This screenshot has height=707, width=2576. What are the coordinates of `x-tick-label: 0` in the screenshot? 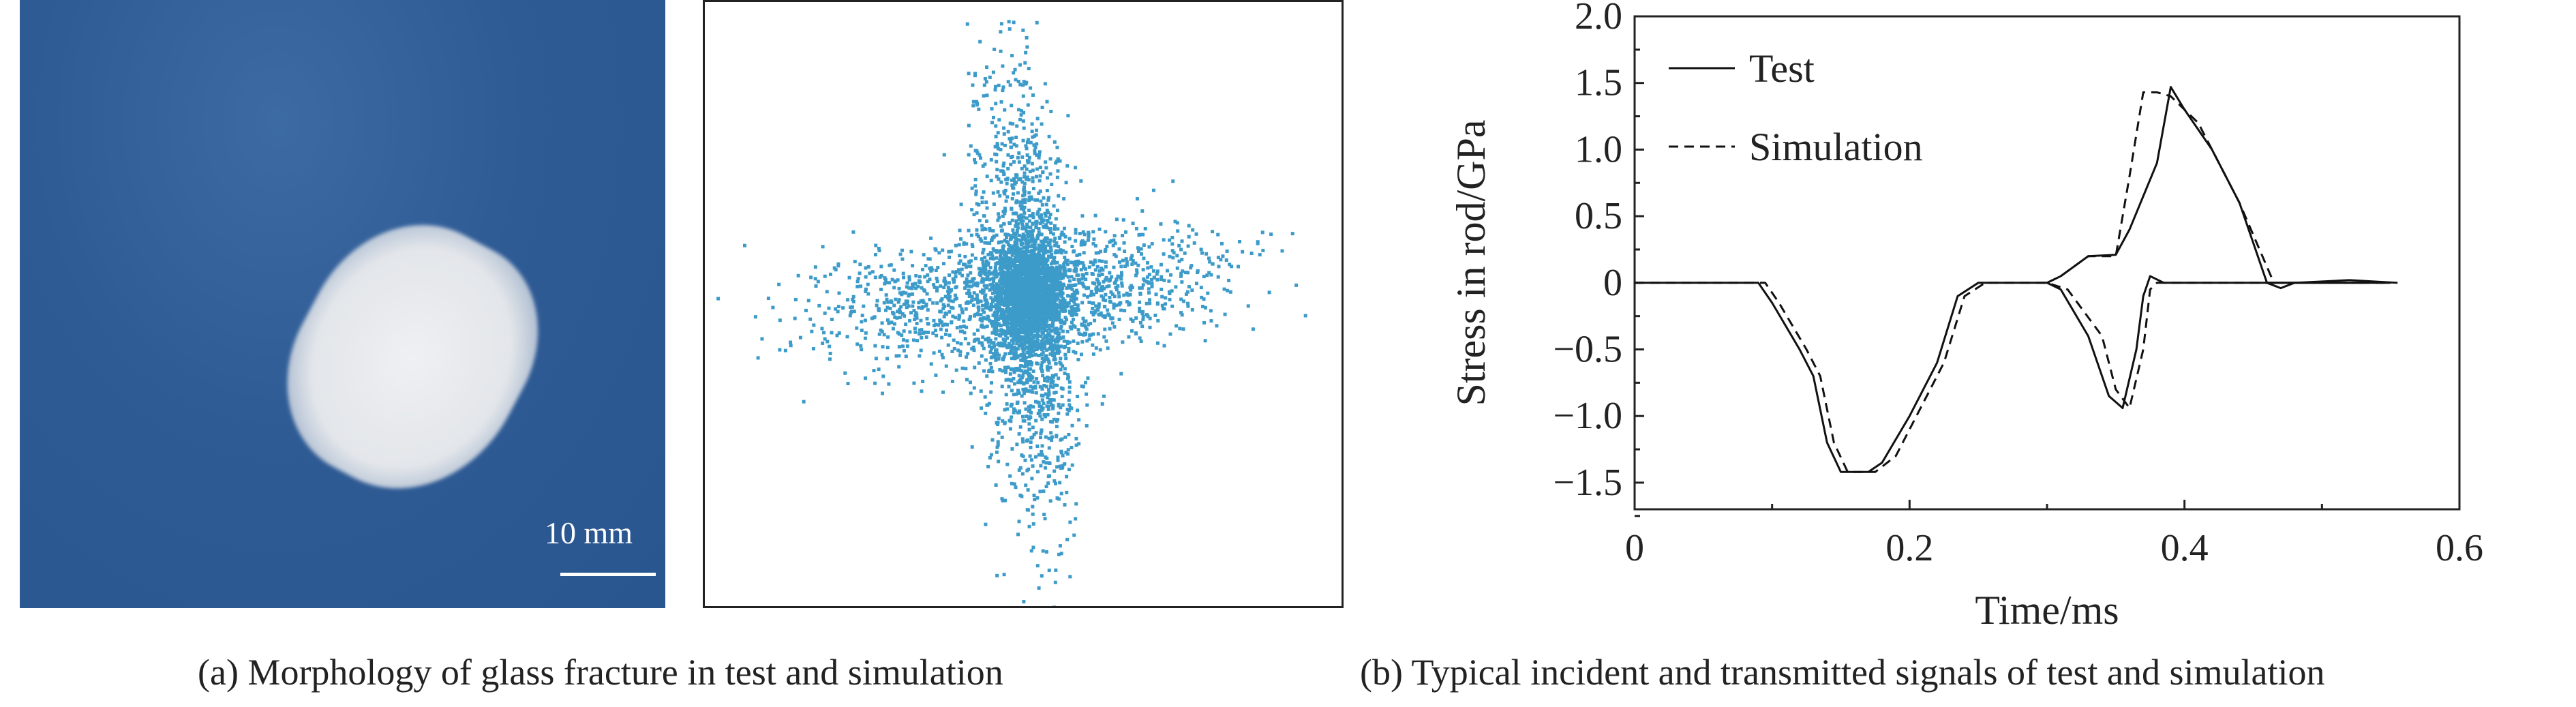 It's located at (1635, 548).